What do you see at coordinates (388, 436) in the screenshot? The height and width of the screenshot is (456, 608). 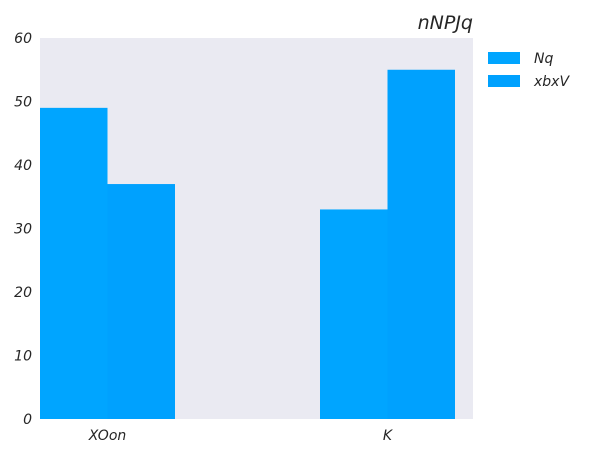 I see `x-tick-label: K` at bounding box center [388, 436].